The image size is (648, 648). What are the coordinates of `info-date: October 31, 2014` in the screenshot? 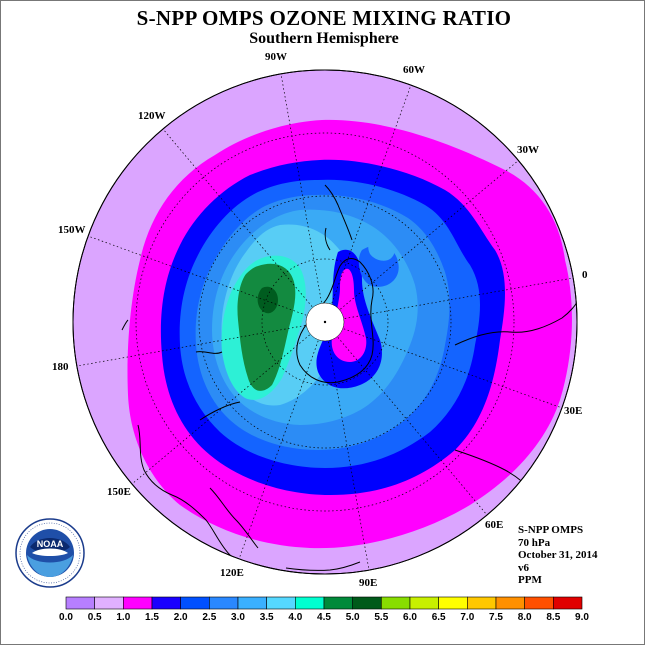 It's located at (558, 555).